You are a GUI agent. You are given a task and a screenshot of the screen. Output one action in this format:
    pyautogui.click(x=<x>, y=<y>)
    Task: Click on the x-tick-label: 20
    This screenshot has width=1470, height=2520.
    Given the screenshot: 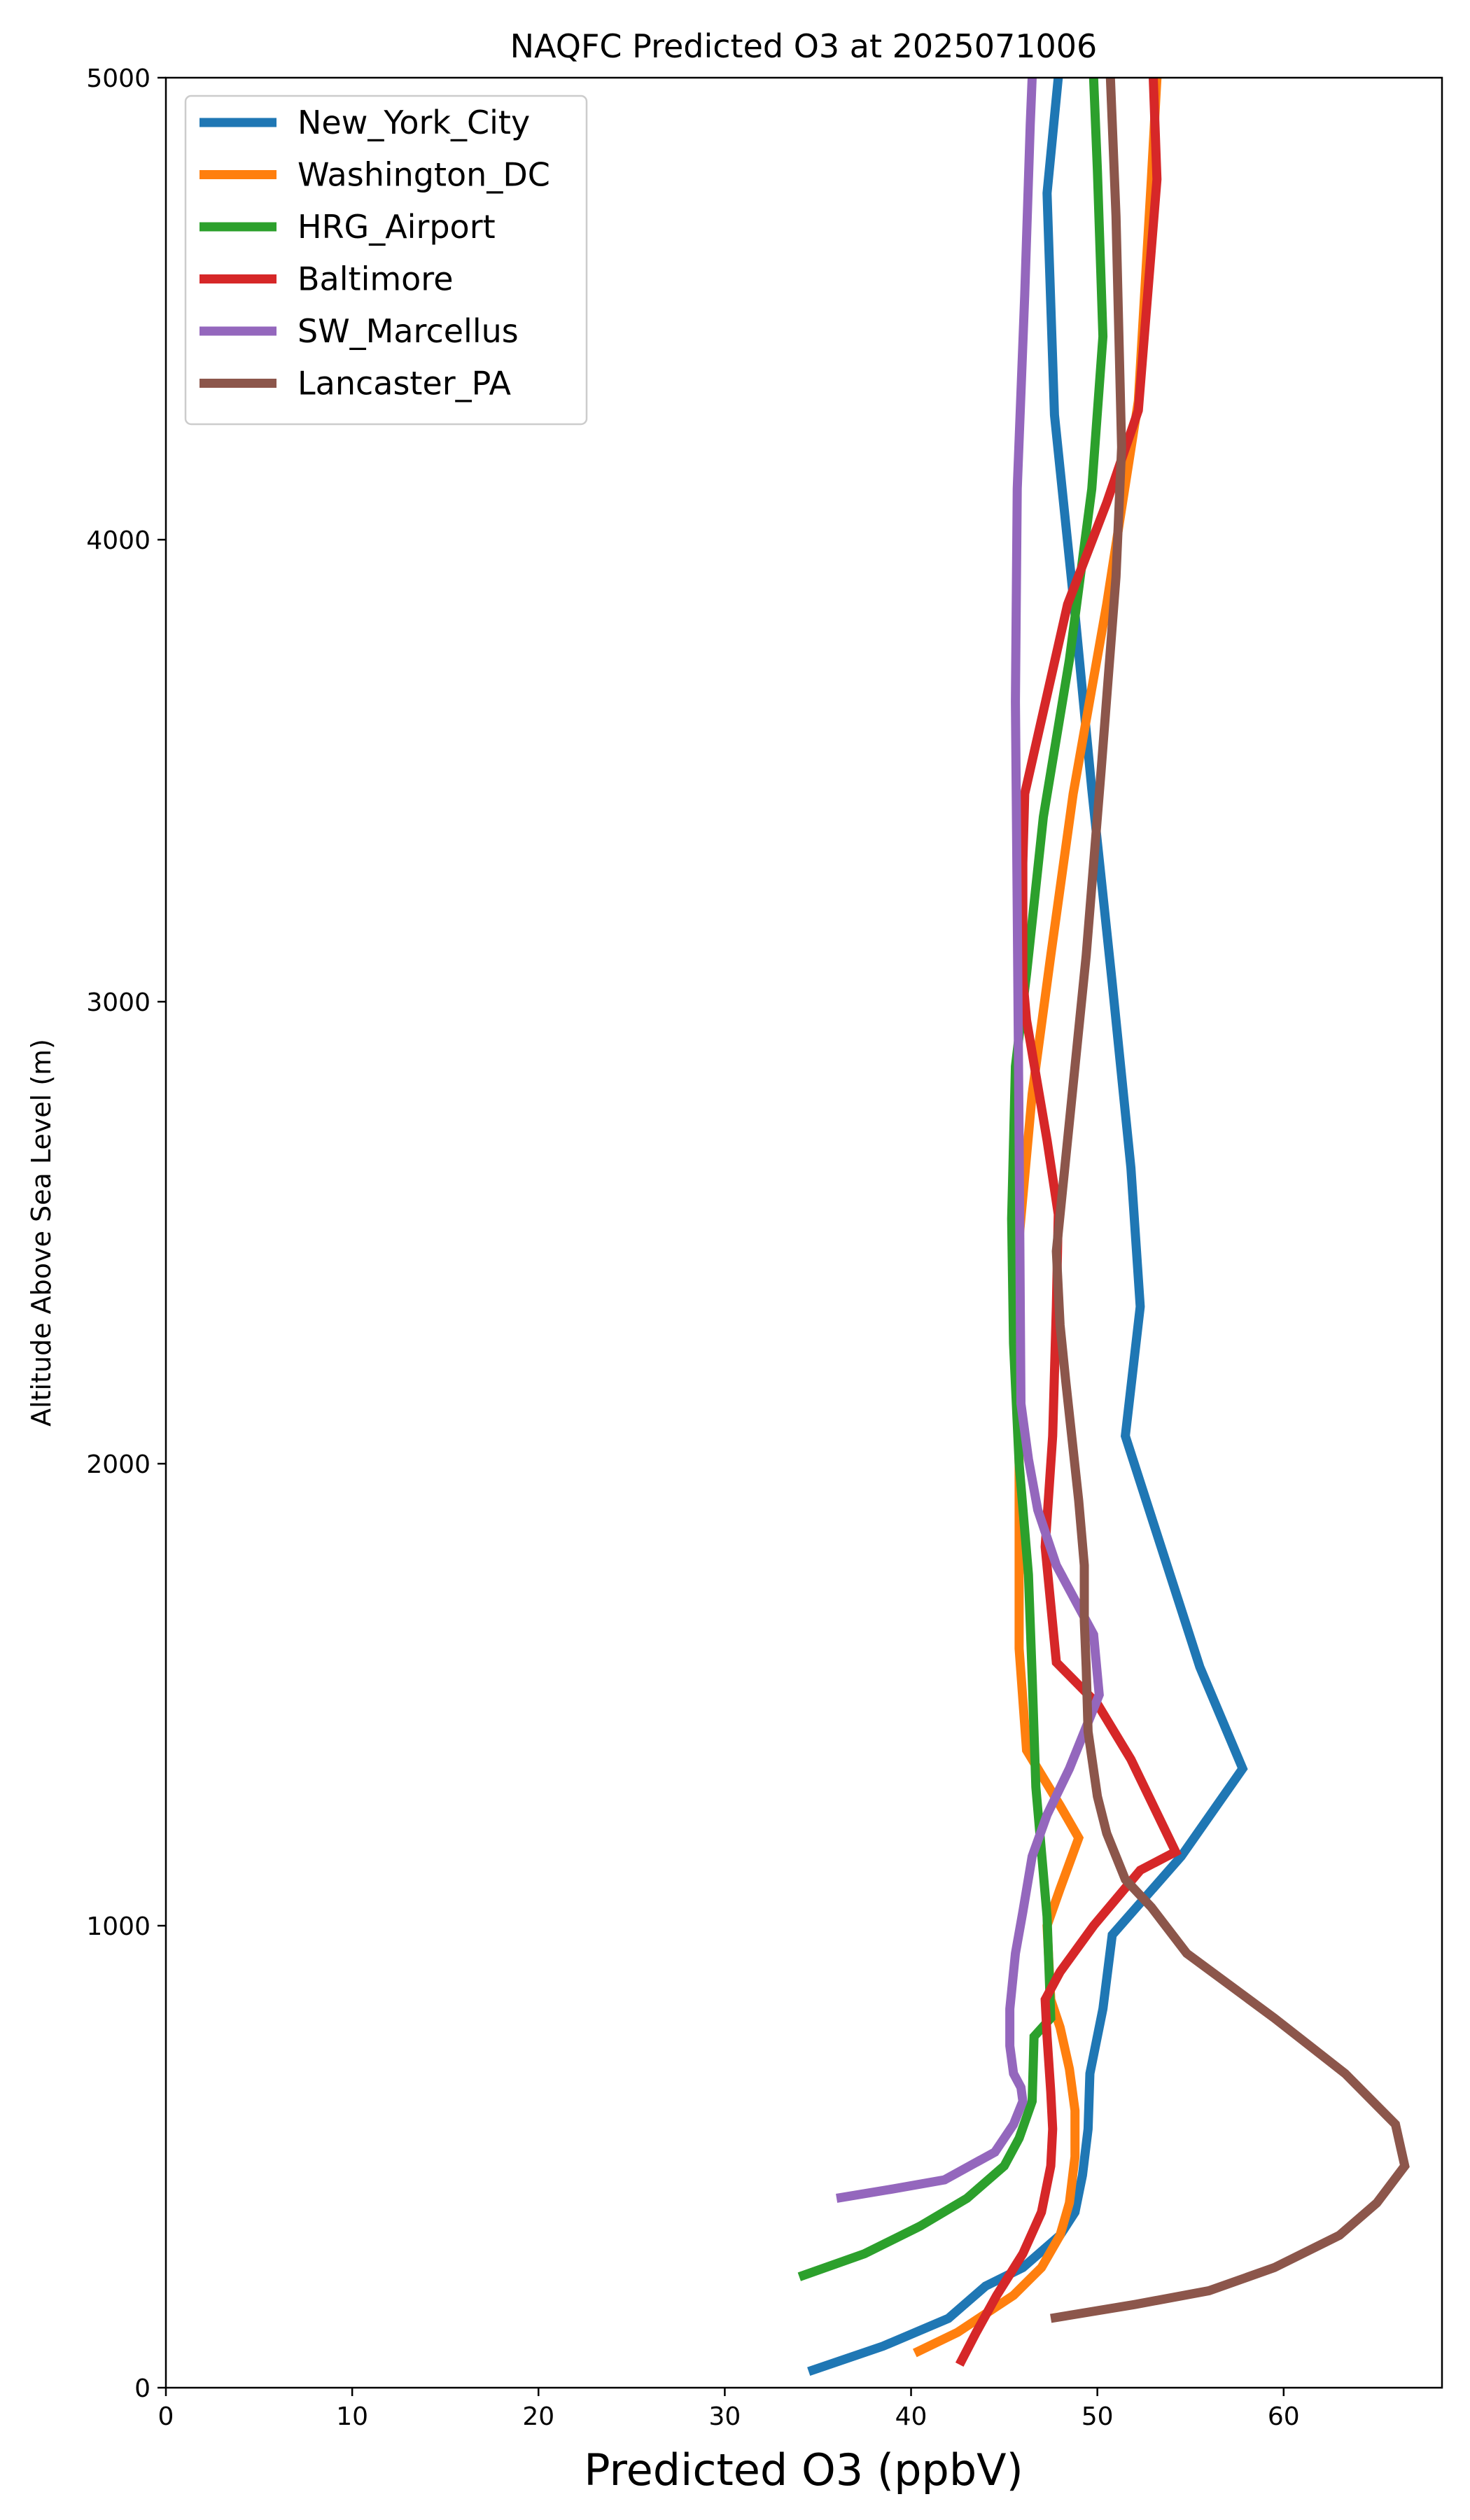 What is the action you would take?
    pyautogui.click(x=538, y=2416)
    